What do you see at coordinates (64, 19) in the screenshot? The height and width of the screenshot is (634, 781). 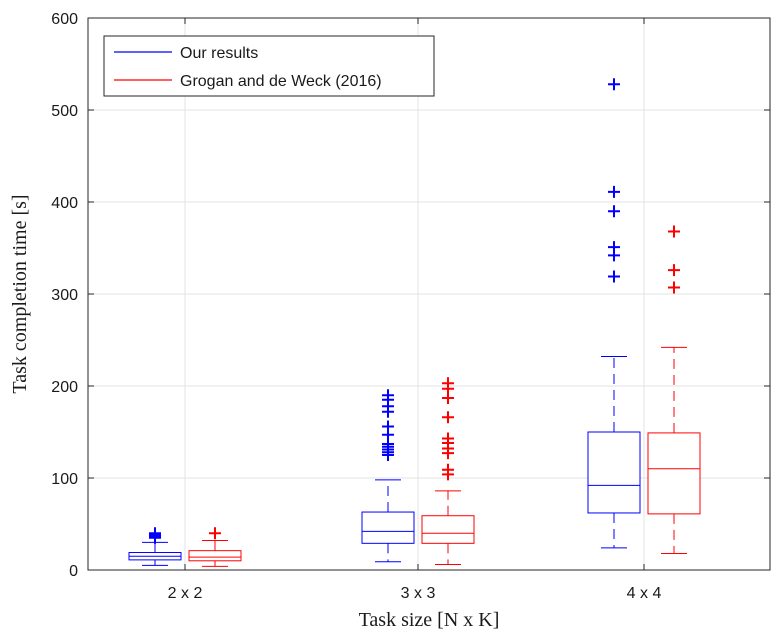 I see `y-tick-label: 600` at bounding box center [64, 19].